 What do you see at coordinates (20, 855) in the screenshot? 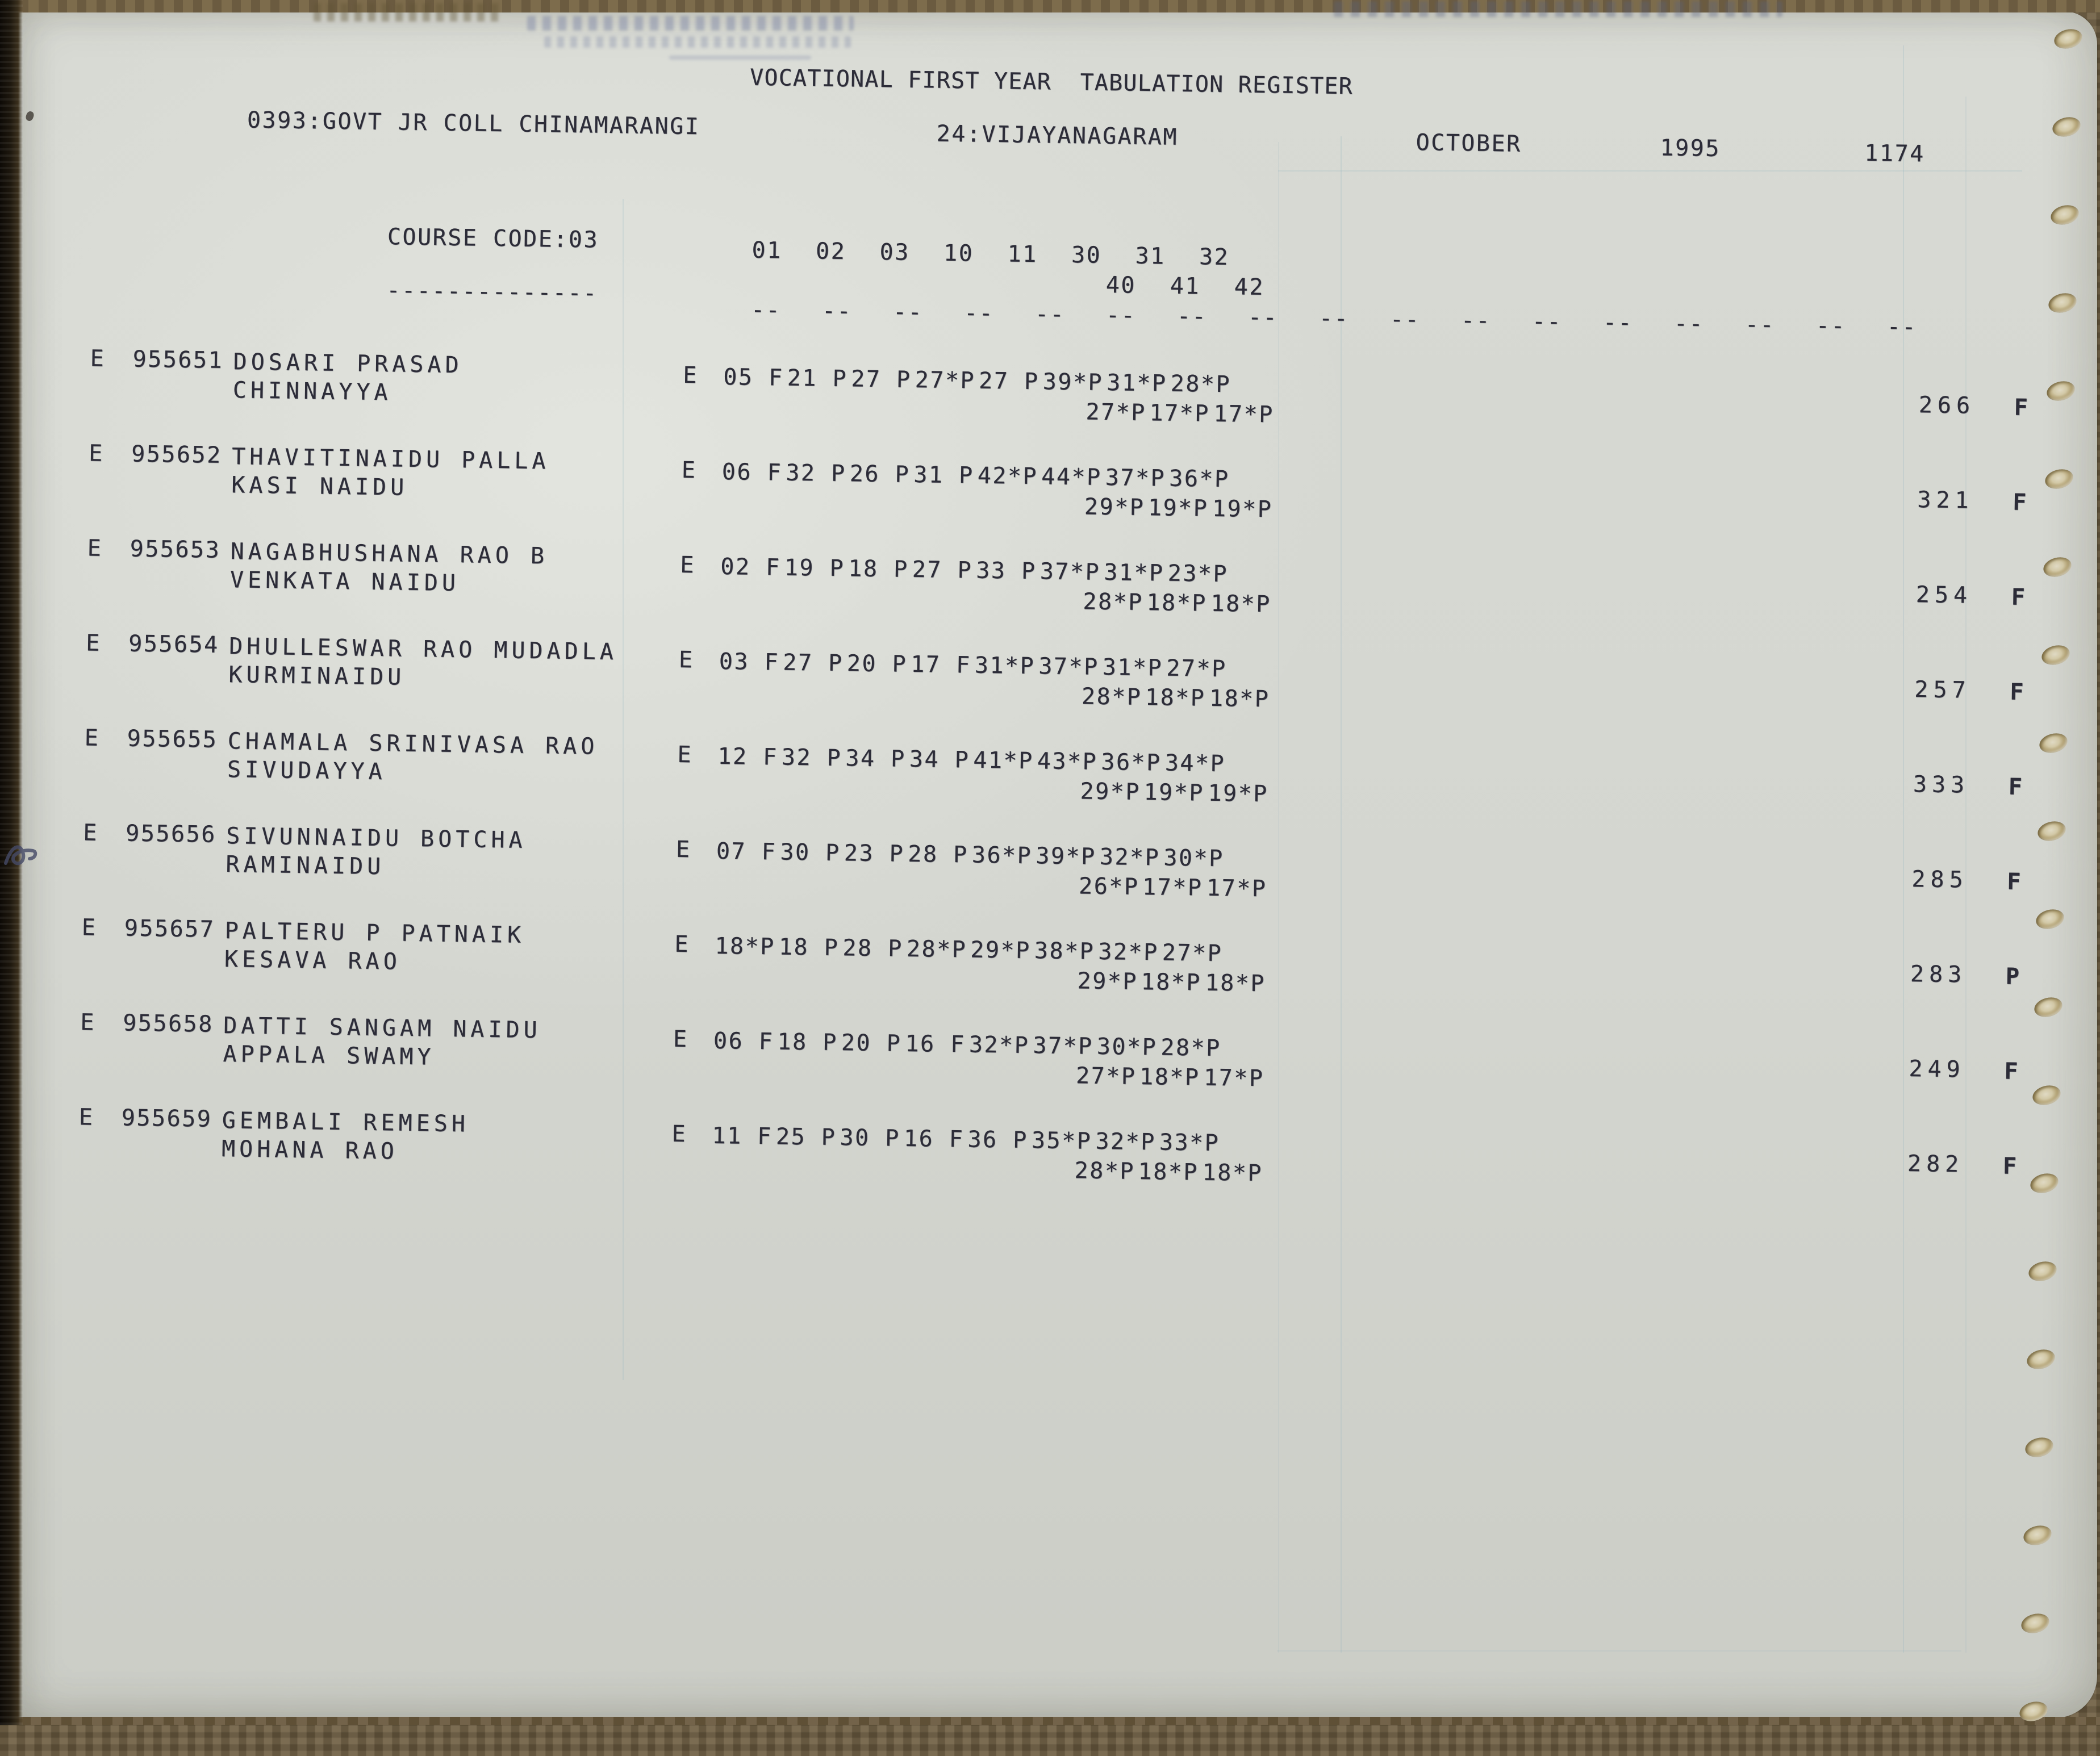
I see `ink-smudge` at bounding box center [20, 855].